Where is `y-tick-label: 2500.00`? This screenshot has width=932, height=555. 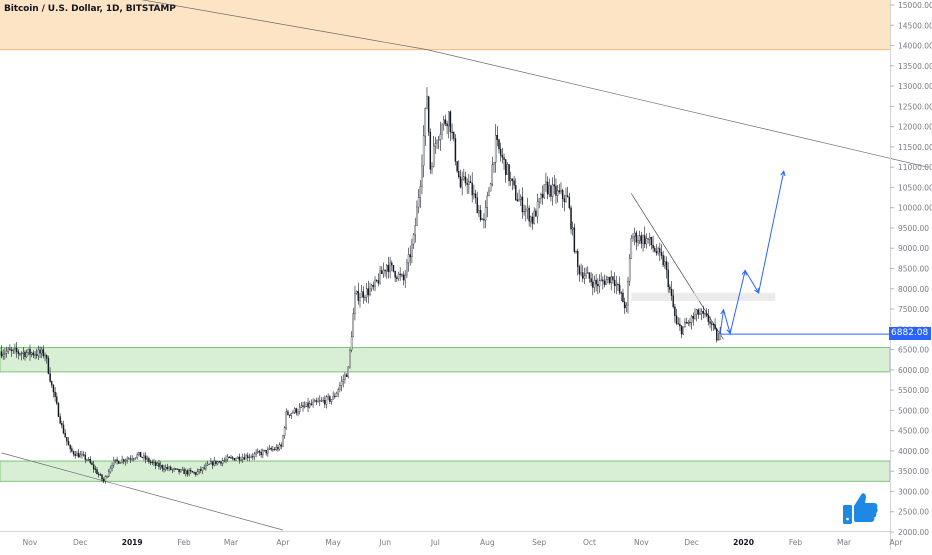
y-tick-label: 2500.00 is located at coordinates (913, 512).